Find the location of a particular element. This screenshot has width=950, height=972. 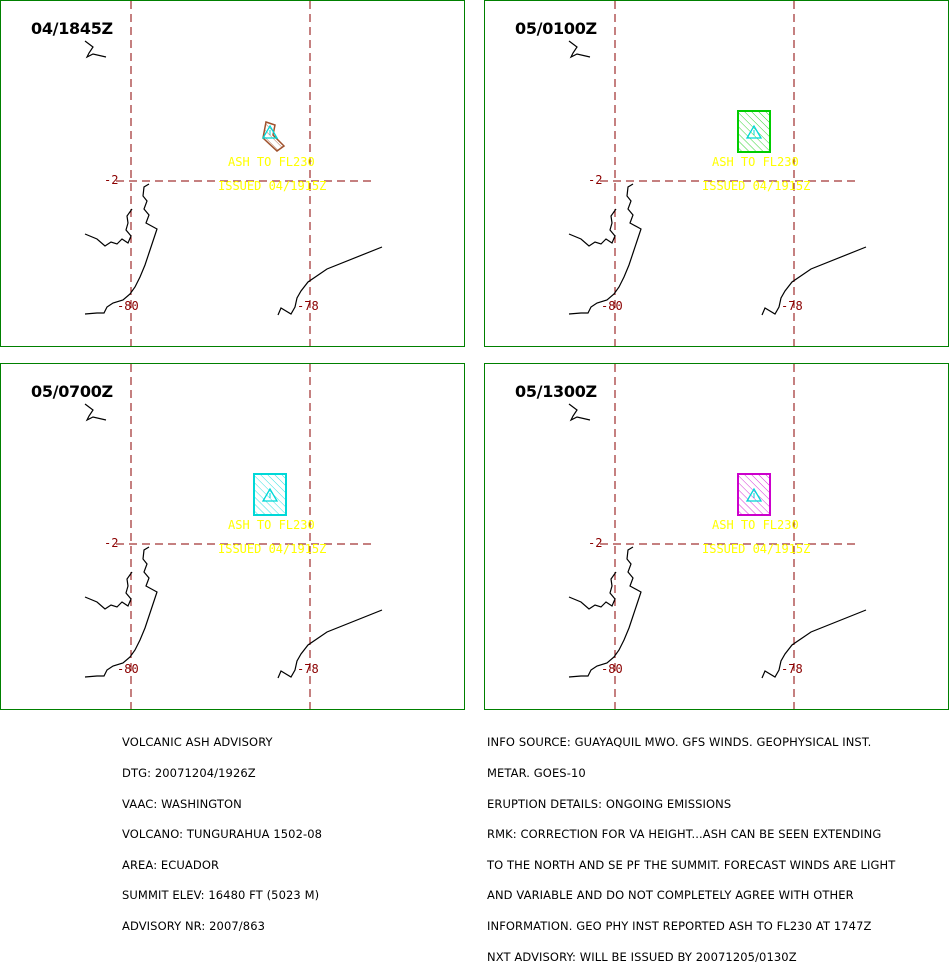

ash-cloud-area is located at coordinates (274, 136).